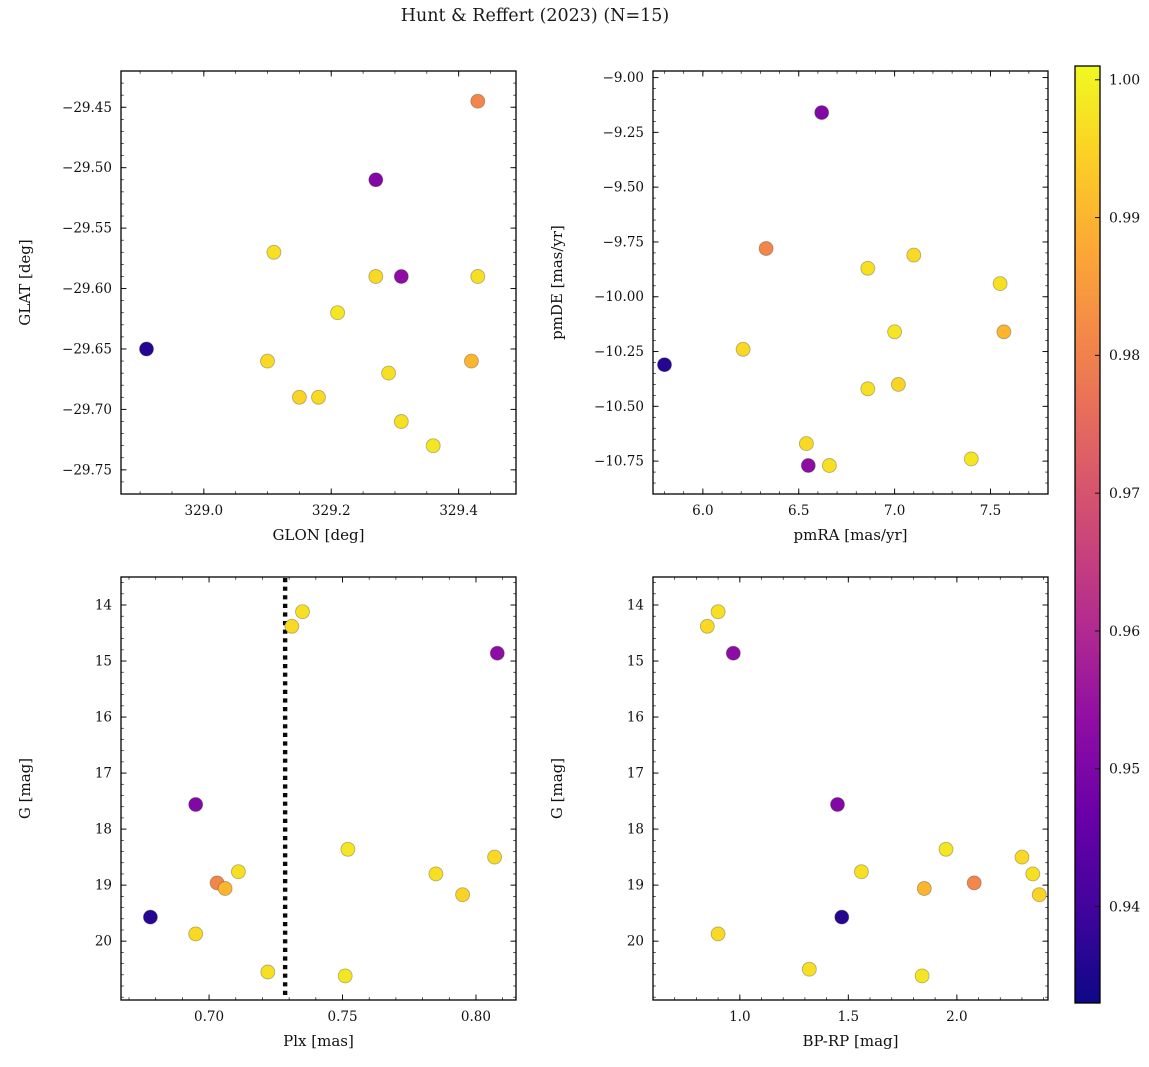  Describe the element at coordinates (557, 282) in the screenshot. I see `svg-text: pmDE [mas/yr]` at that location.